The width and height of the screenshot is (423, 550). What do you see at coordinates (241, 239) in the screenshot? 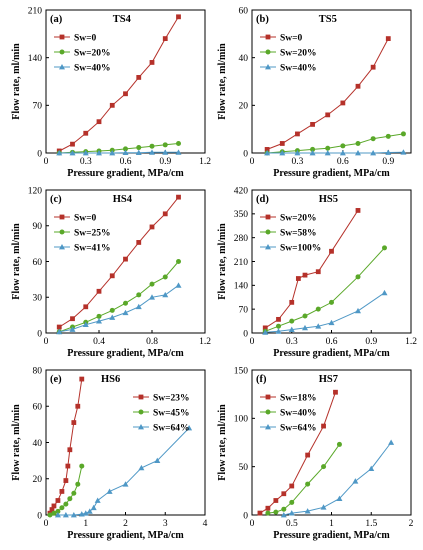
I see `y-tick-label: 280` at bounding box center [241, 239].